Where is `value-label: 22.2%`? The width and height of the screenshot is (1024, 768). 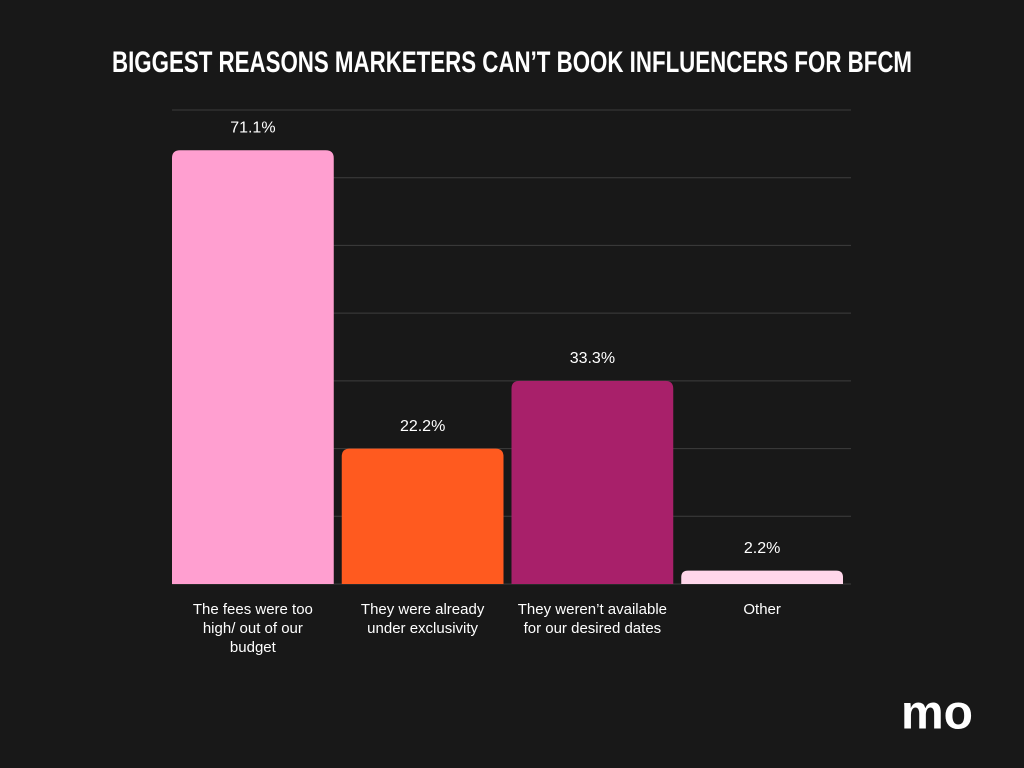
value-label: 22.2% is located at coordinates (422, 426).